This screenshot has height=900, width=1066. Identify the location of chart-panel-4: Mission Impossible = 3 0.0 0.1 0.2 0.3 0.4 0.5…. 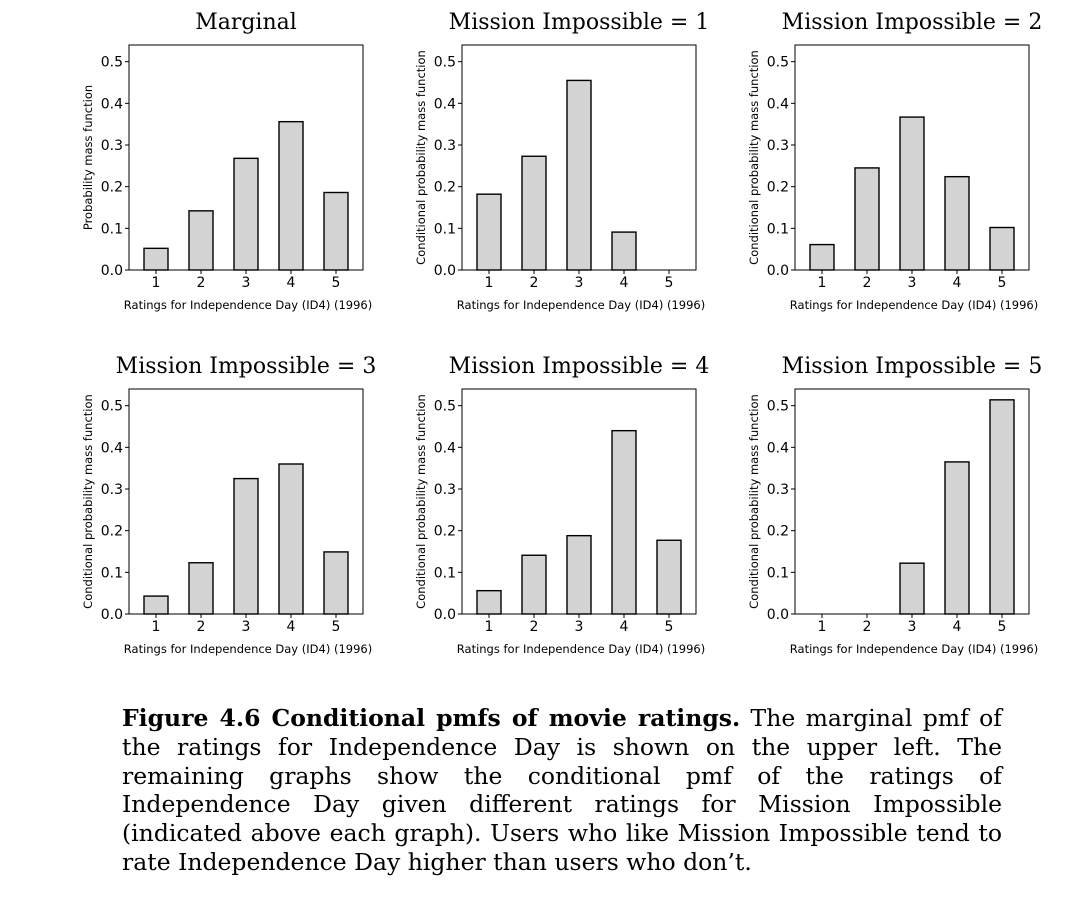
(228, 505).